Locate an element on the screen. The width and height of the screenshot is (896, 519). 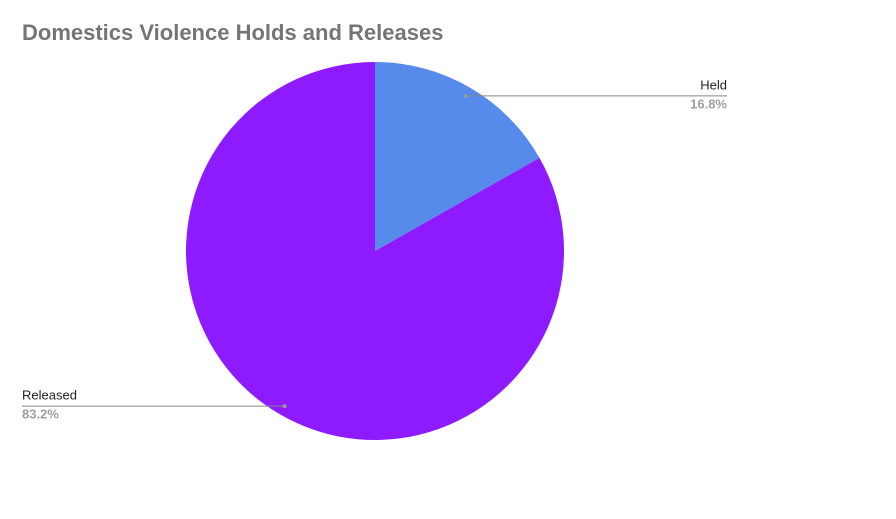
chart-title: Domestics Violence Holds and Releases is located at coordinates (232, 32).